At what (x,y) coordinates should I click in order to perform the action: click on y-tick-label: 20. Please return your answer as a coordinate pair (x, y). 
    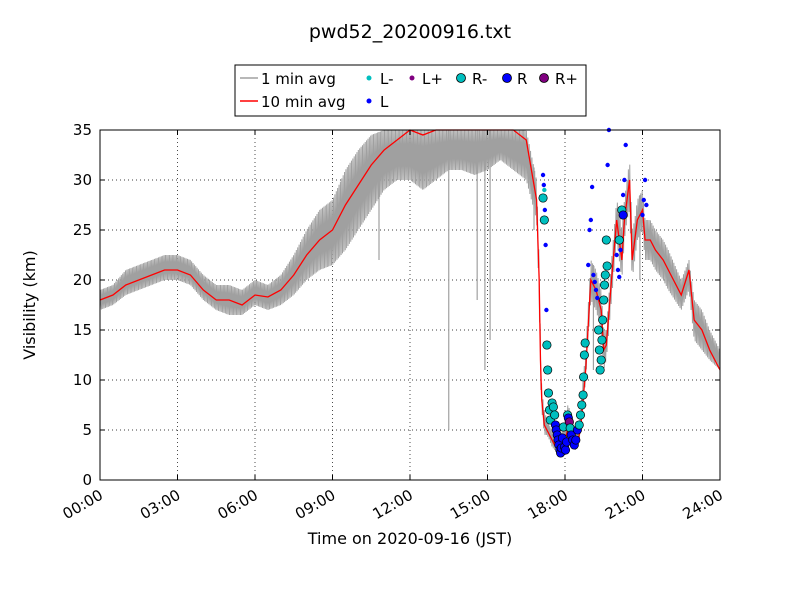
    Looking at the image, I should click on (82, 280).